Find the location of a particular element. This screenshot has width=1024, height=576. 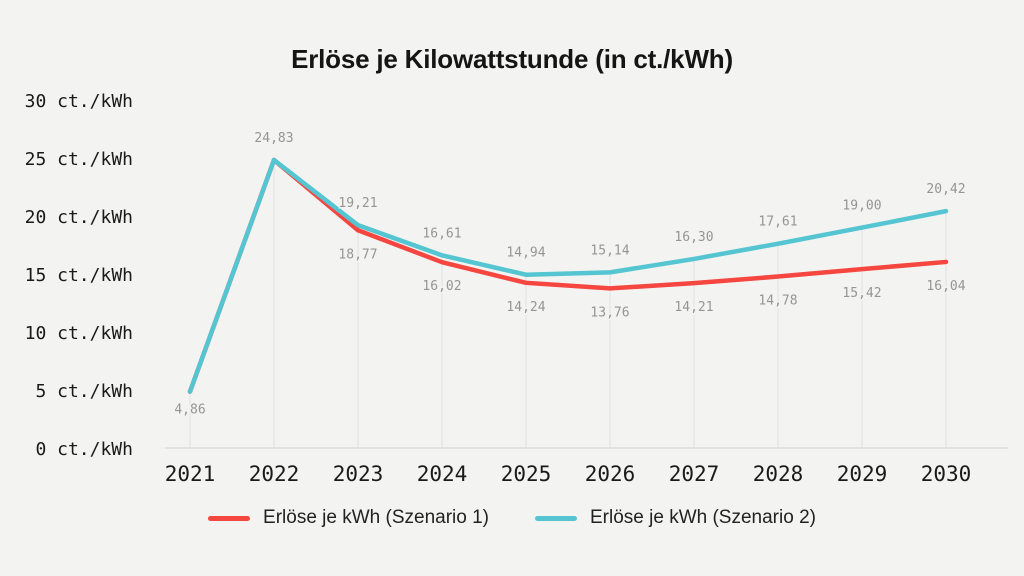

y-axis-tick-label: 5 ct./kWh is located at coordinates (84, 391).